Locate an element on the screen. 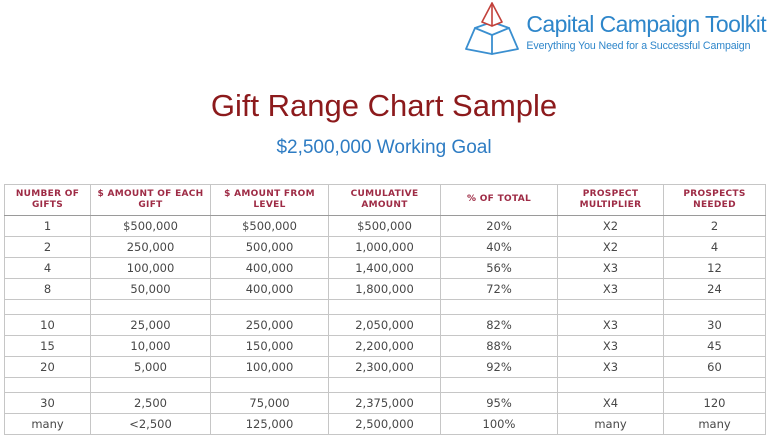 This screenshot has width=768, height=435. column-header-6: Prospect Multiplier is located at coordinates (610, 200).